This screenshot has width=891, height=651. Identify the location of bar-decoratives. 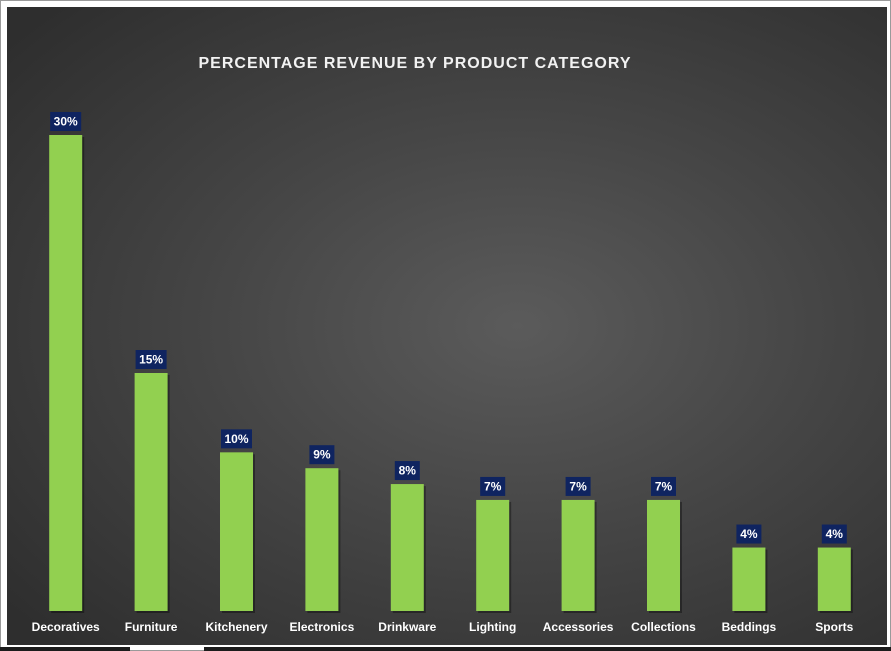
(65, 373).